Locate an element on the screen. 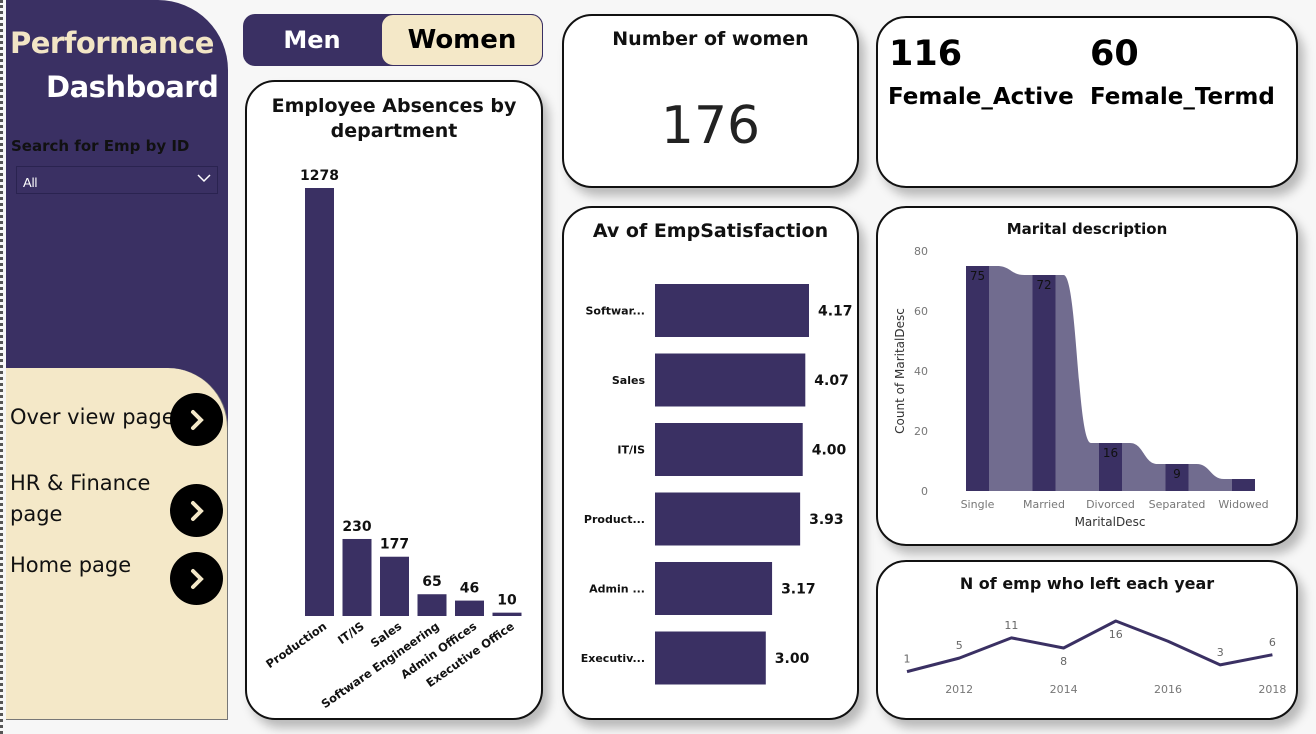 This screenshot has height=734, width=1316. satisfaction-category-label: Sales is located at coordinates (629, 380).